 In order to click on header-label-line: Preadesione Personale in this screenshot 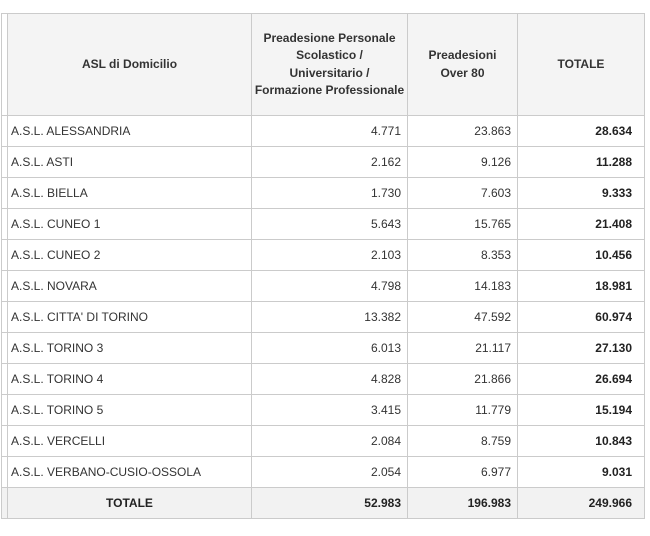, I will do `click(329, 37)`.